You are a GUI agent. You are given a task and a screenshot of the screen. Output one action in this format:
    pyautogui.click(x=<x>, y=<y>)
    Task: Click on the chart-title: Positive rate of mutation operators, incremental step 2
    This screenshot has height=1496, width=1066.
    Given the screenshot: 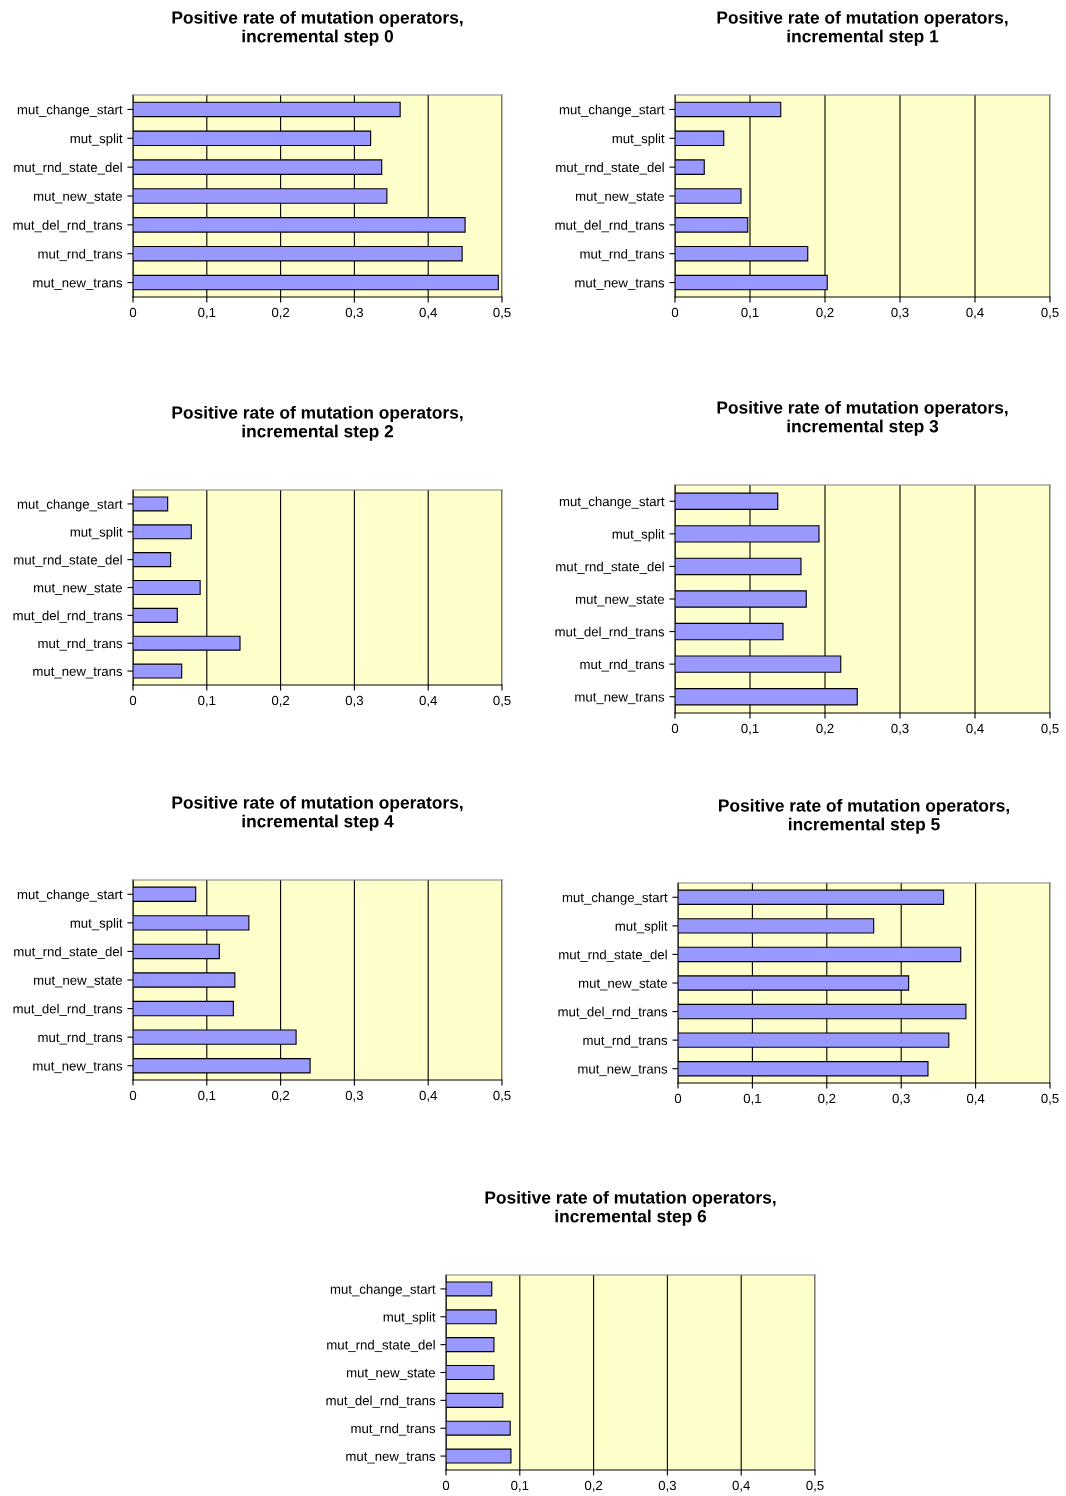 What is the action you would take?
    pyautogui.click(x=317, y=423)
    